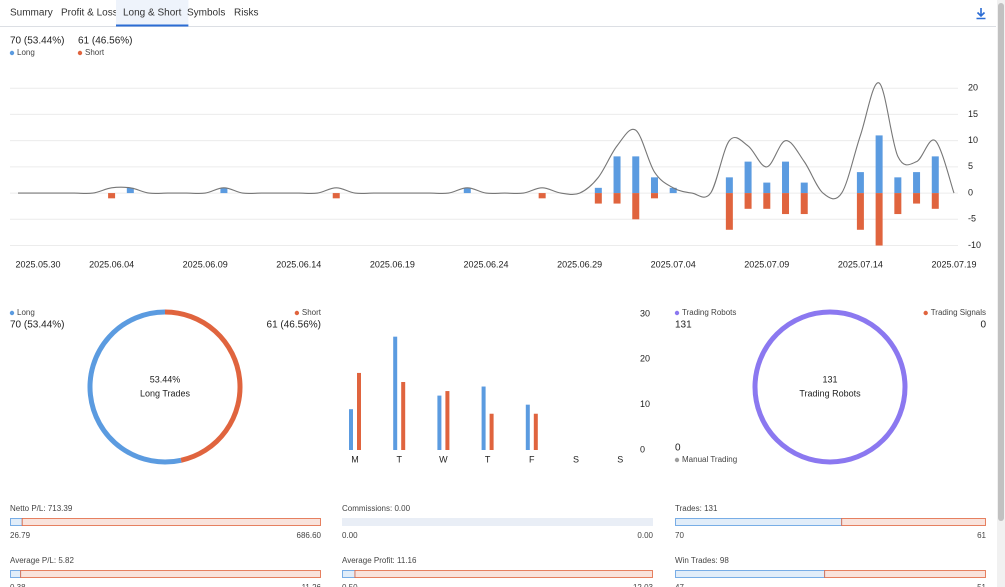 The height and width of the screenshot is (587, 1005). What do you see at coordinates (37, 325) in the screenshot?
I see `legend-value: 70 (53.44%)` at bounding box center [37, 325].